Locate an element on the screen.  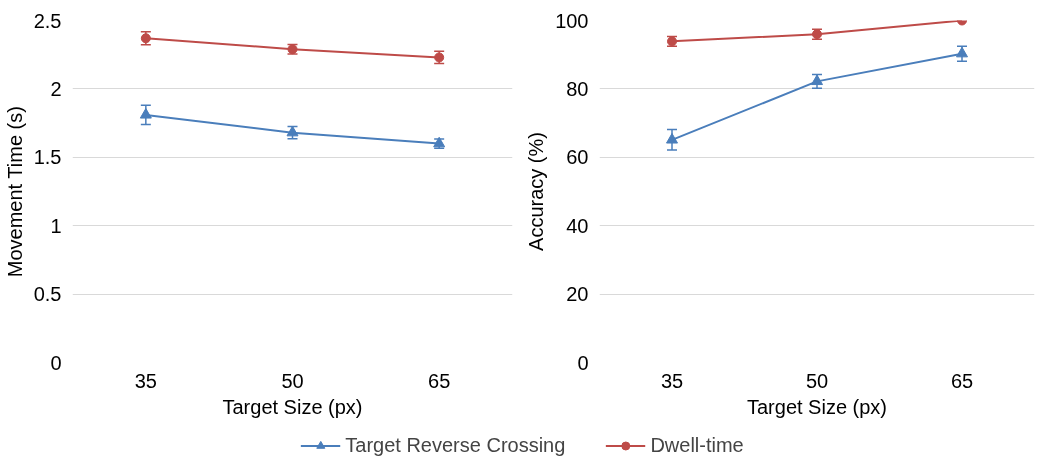
y-tick-label: 60 is located at coordinates (577, 157).